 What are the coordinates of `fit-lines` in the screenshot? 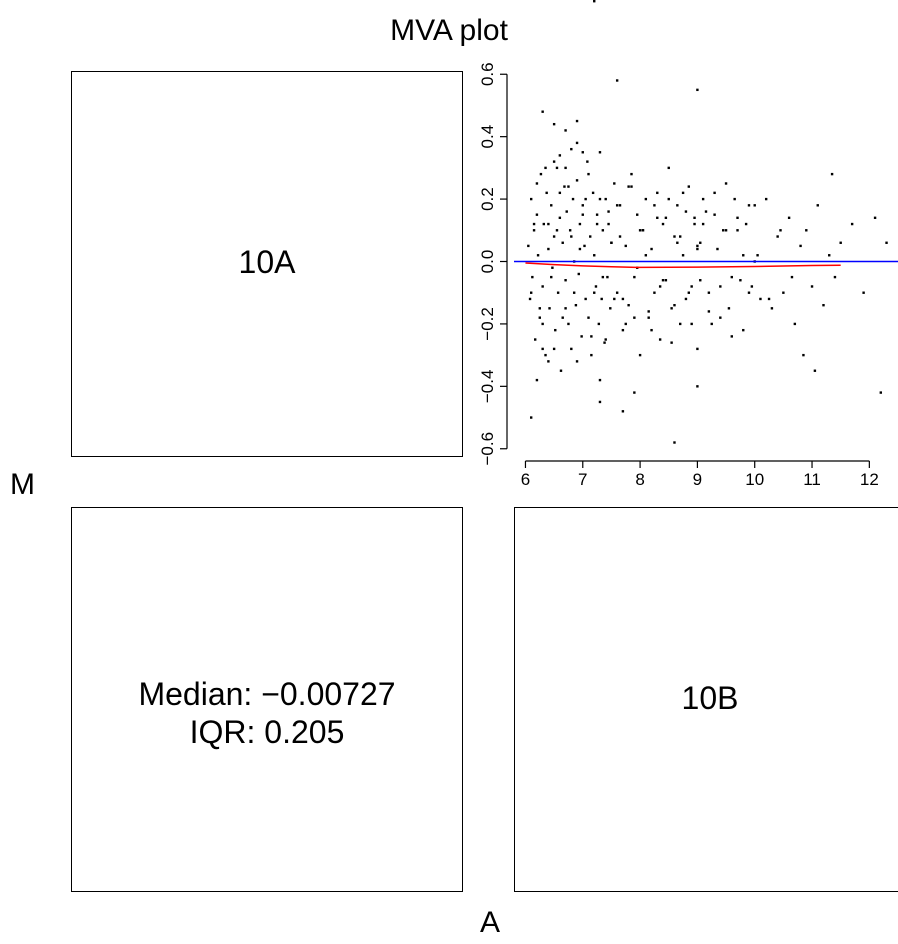 It's located at (706, 264).